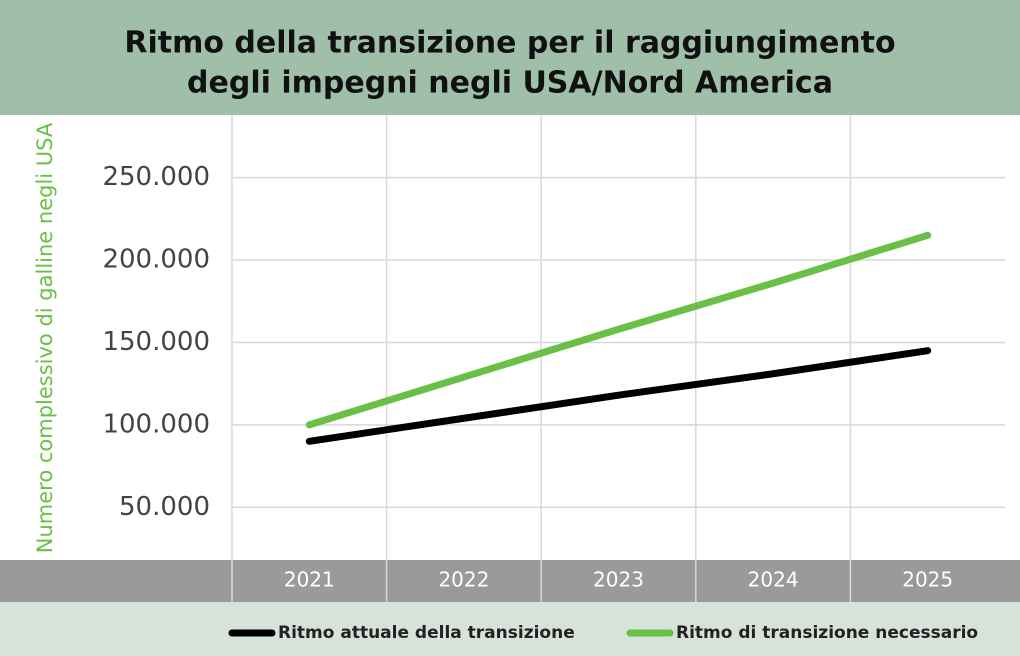 The width and height of the screenshot is (1020, 656). I want to click on x-tick-label: 2025, so click(927, 580).